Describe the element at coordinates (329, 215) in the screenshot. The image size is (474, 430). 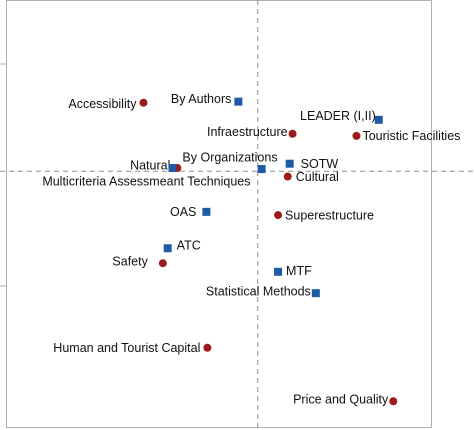
I see `label-superestructure: Superestructure` at that location.